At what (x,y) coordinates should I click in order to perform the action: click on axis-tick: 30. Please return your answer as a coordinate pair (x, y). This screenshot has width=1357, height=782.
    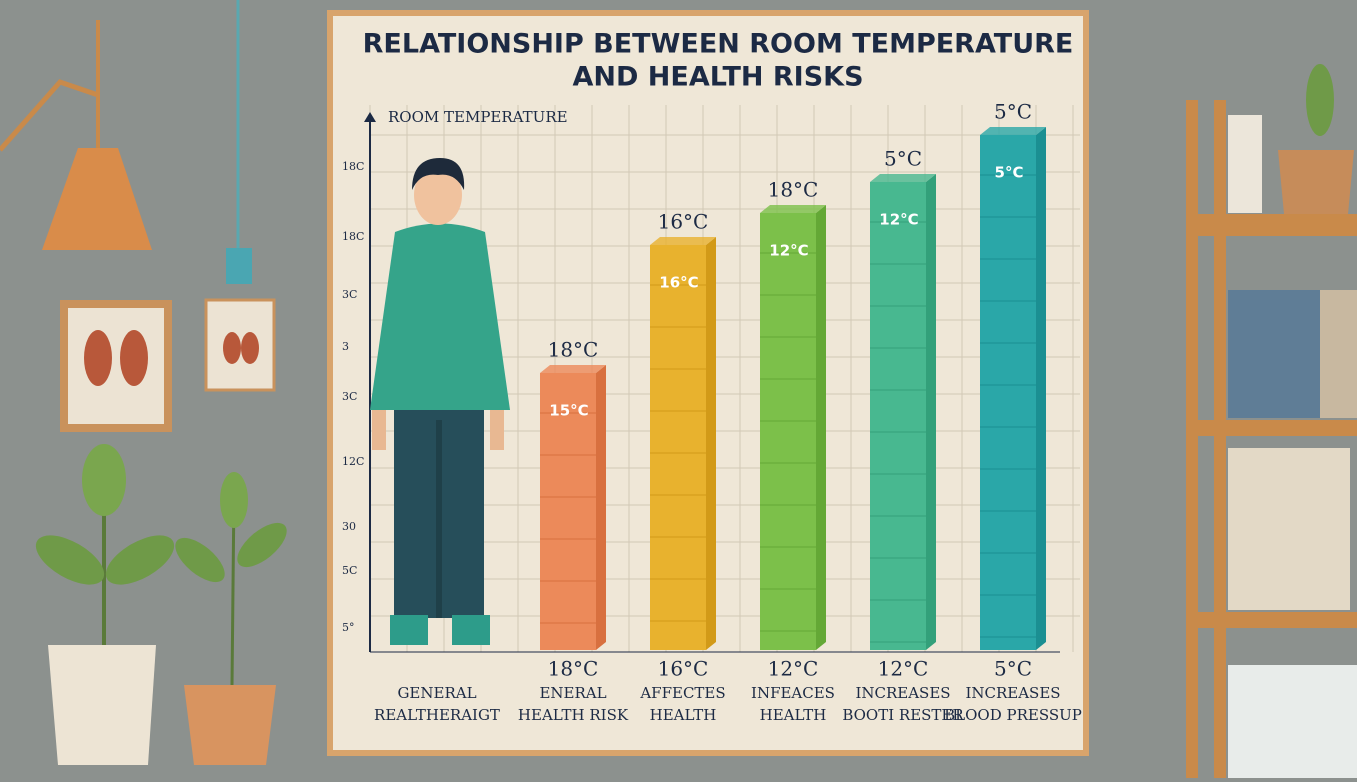
    Looking at the image, I should click on (349, 526).